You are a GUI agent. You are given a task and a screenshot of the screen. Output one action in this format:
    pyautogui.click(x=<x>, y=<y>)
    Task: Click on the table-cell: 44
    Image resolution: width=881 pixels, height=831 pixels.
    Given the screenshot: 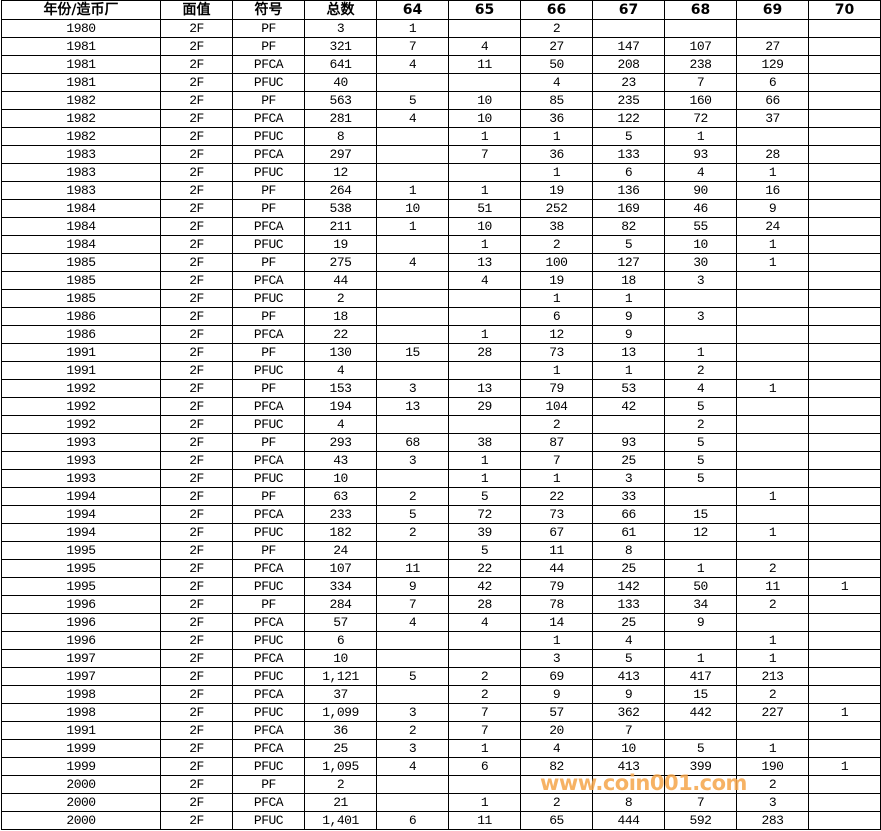 What is the action you would take?
    pyautogui.click(x=556, y=568)
    